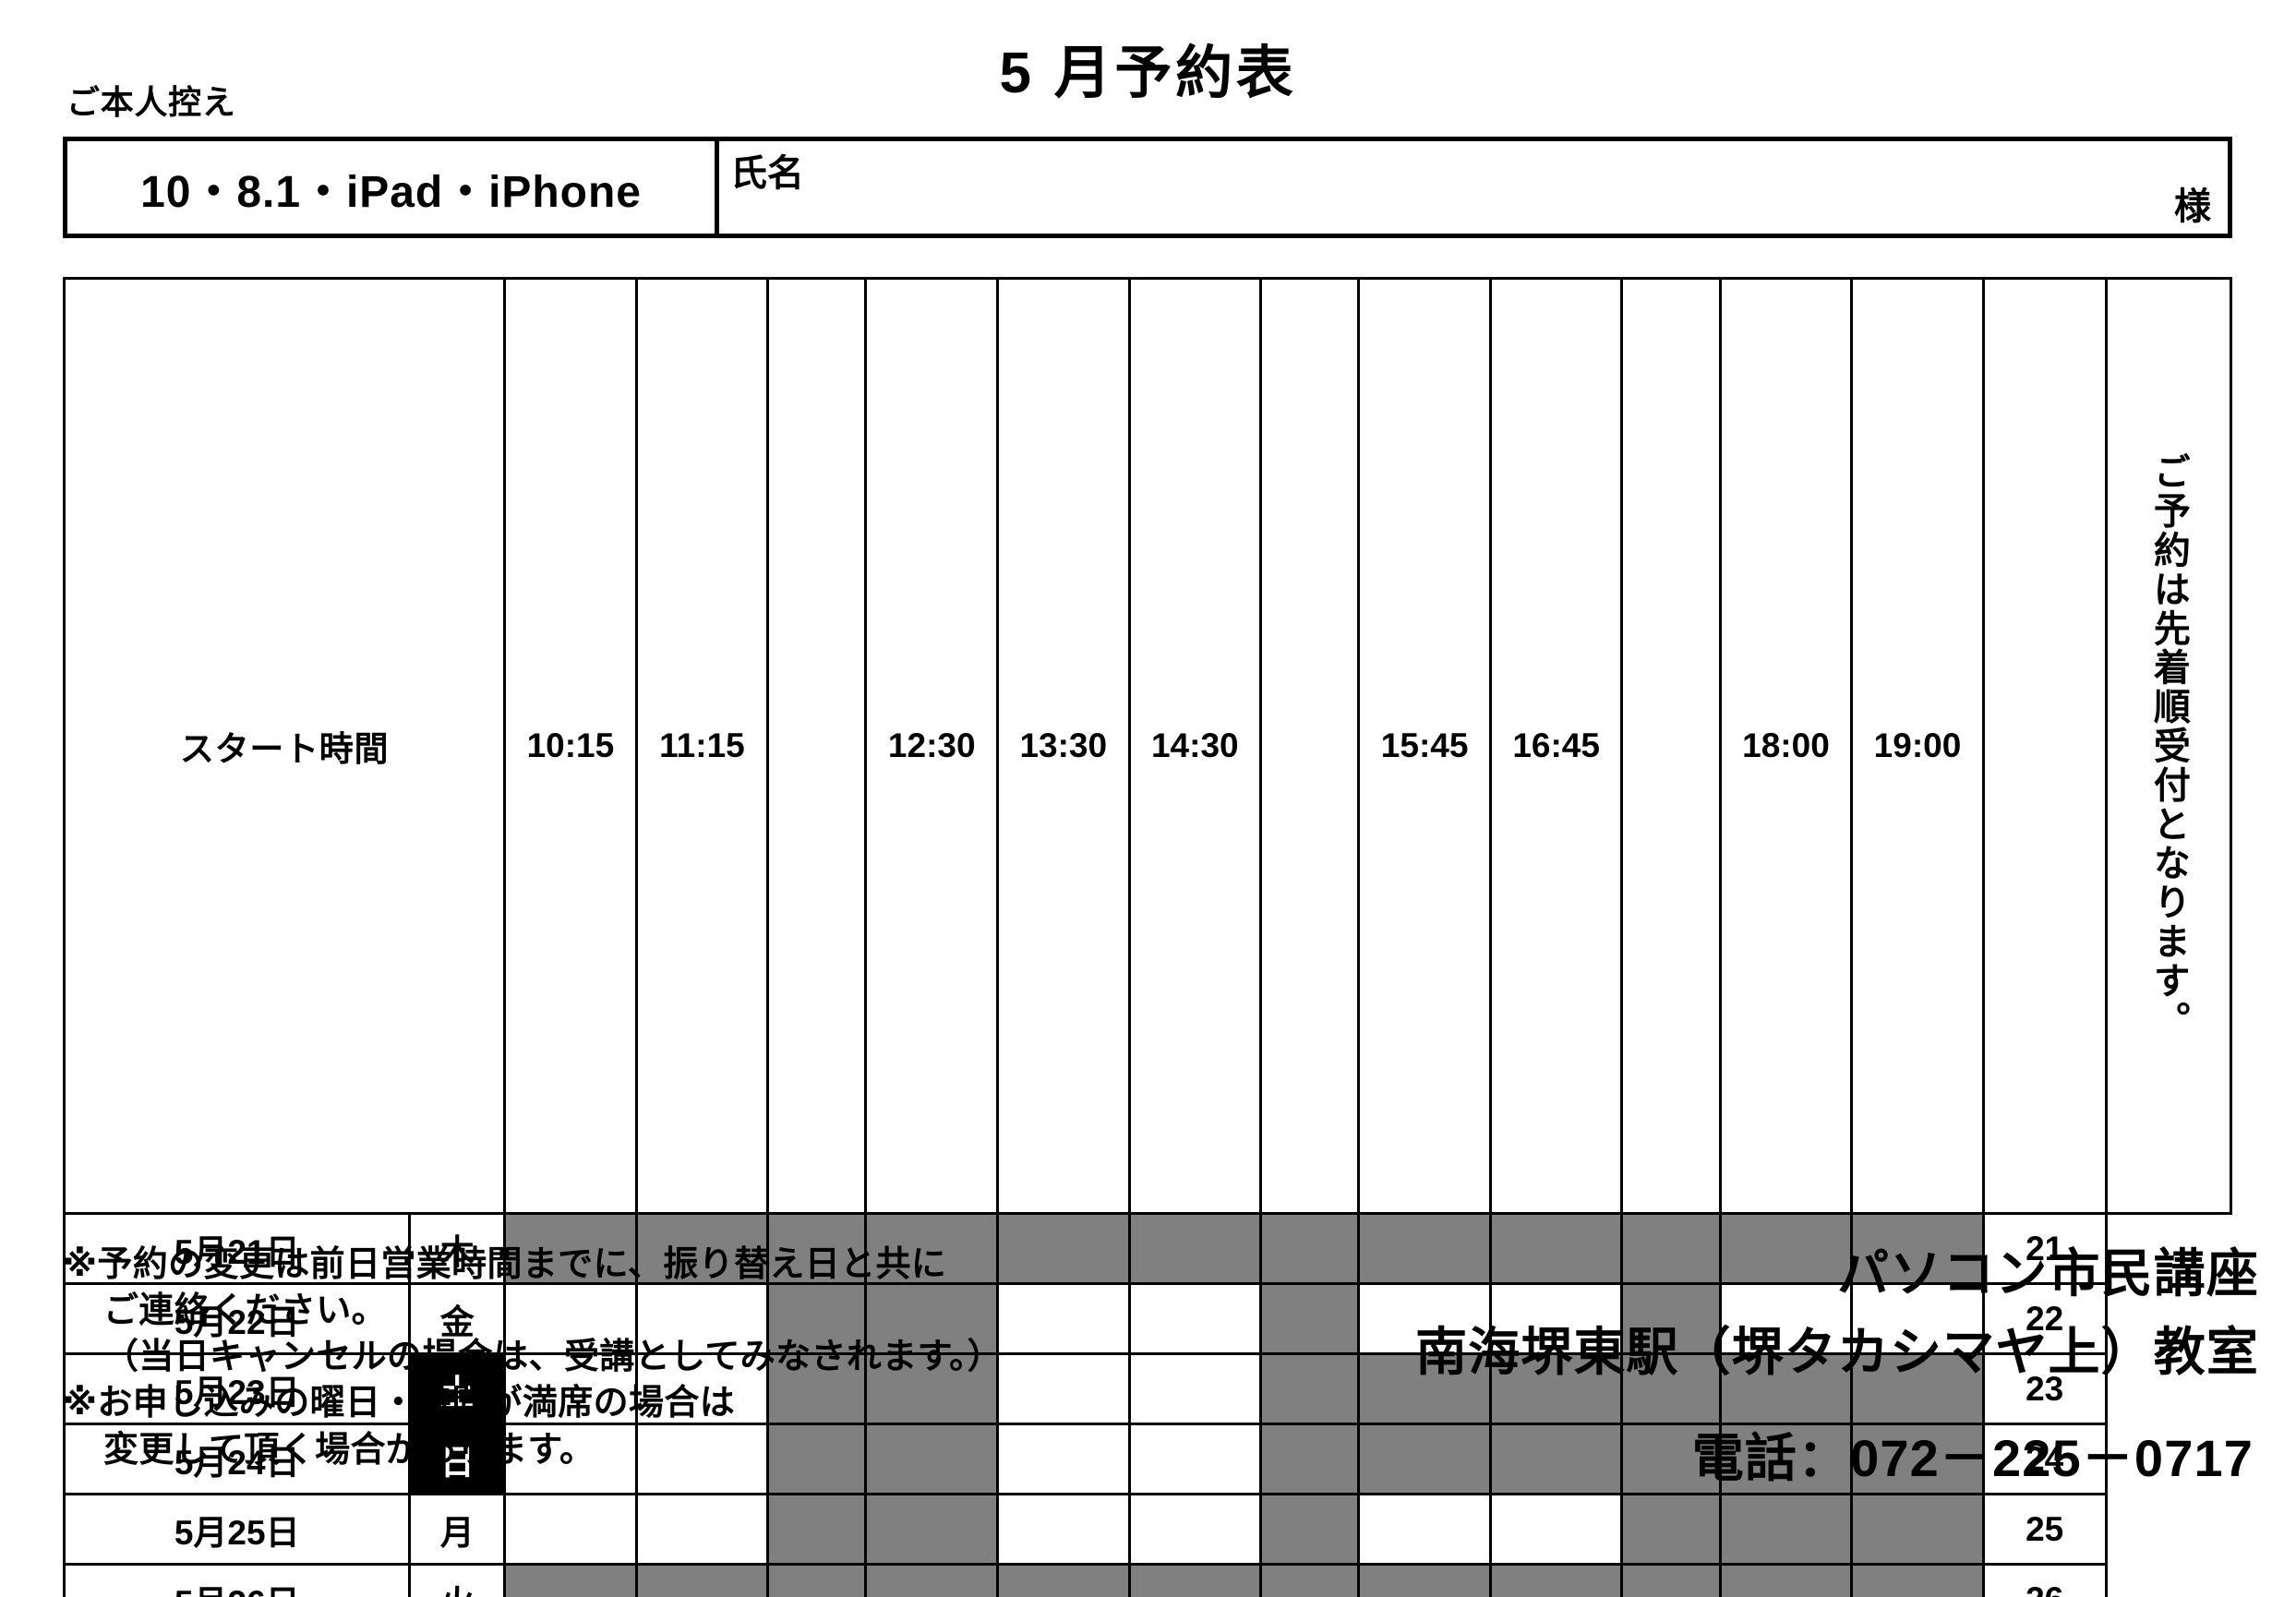  Describe the element at coordinates (237, 1529) in the screenshot. I see `row-date: 5月25日` at that location.